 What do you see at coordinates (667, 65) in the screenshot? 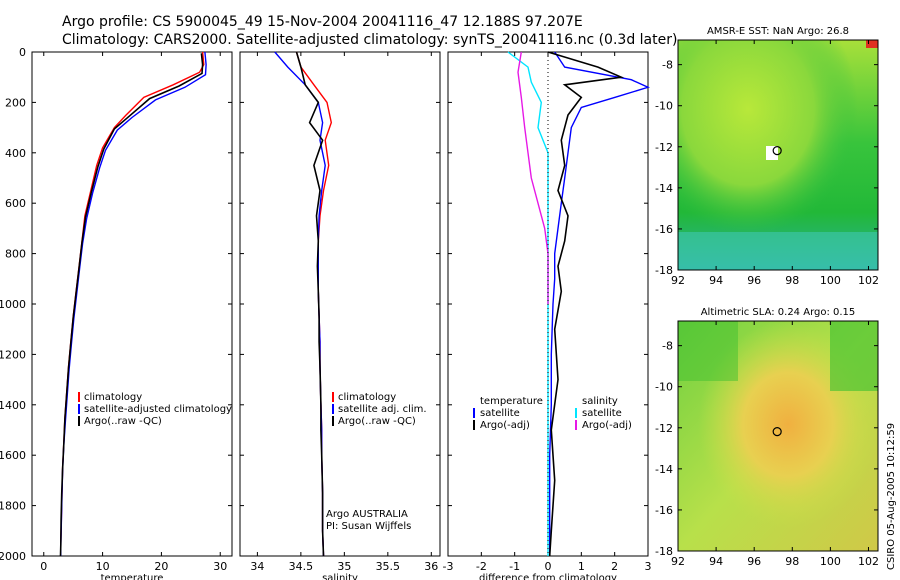
I see `sst-map-ytick-label: -8` at bounding box center [667, 65].